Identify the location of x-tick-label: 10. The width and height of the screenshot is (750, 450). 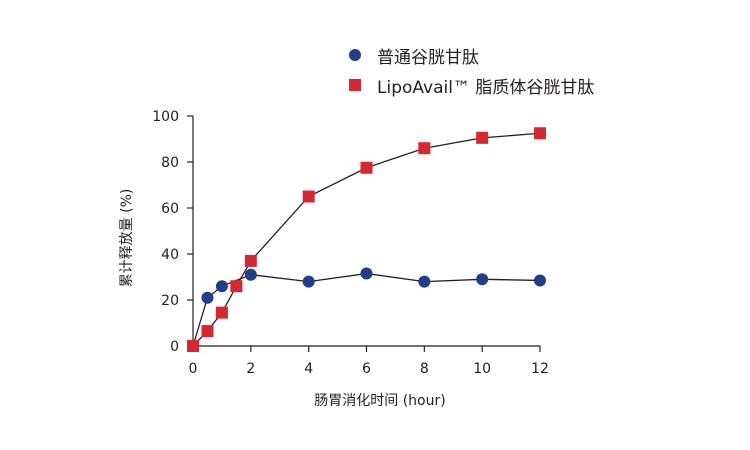
(482, 369).